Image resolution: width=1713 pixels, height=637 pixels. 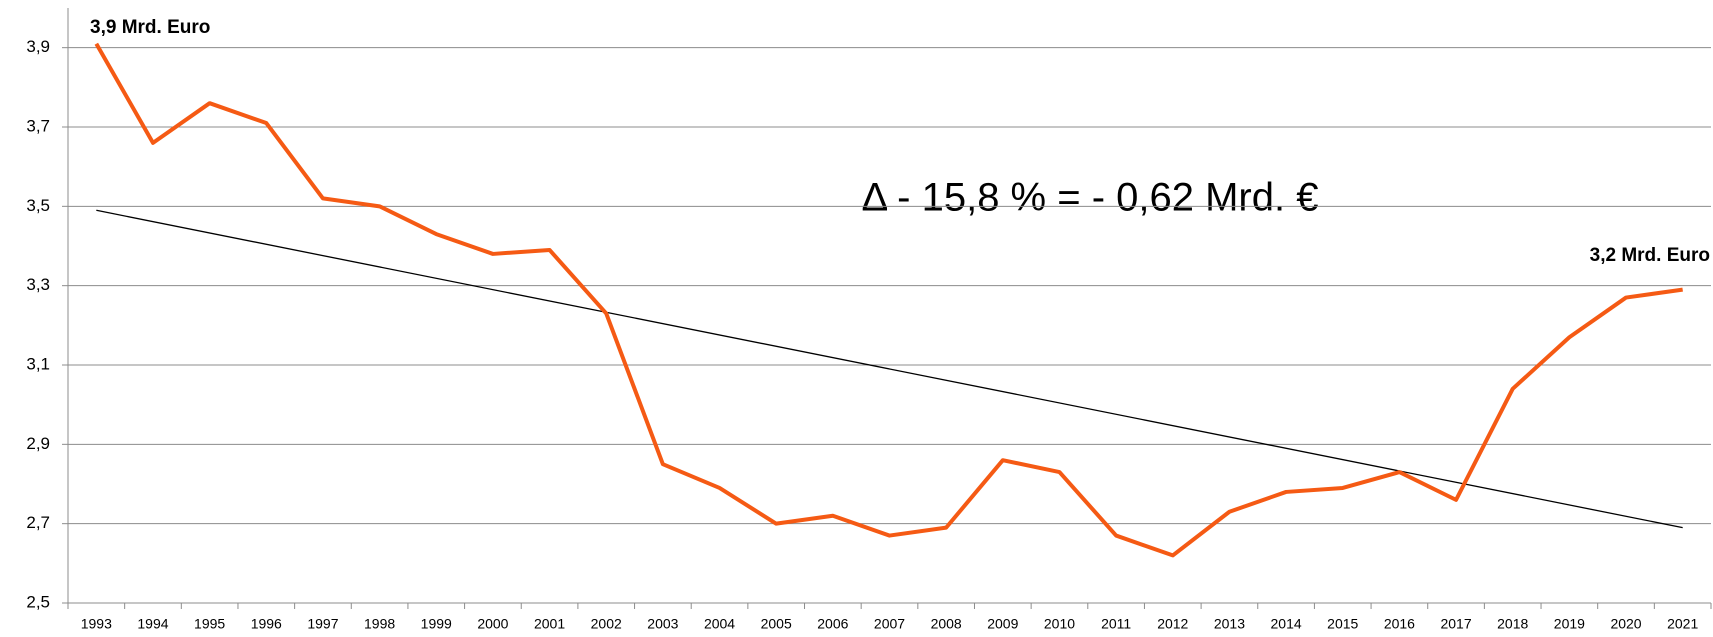 I want to click on y-tick-label: 3,3, so click(x=38, y=284).